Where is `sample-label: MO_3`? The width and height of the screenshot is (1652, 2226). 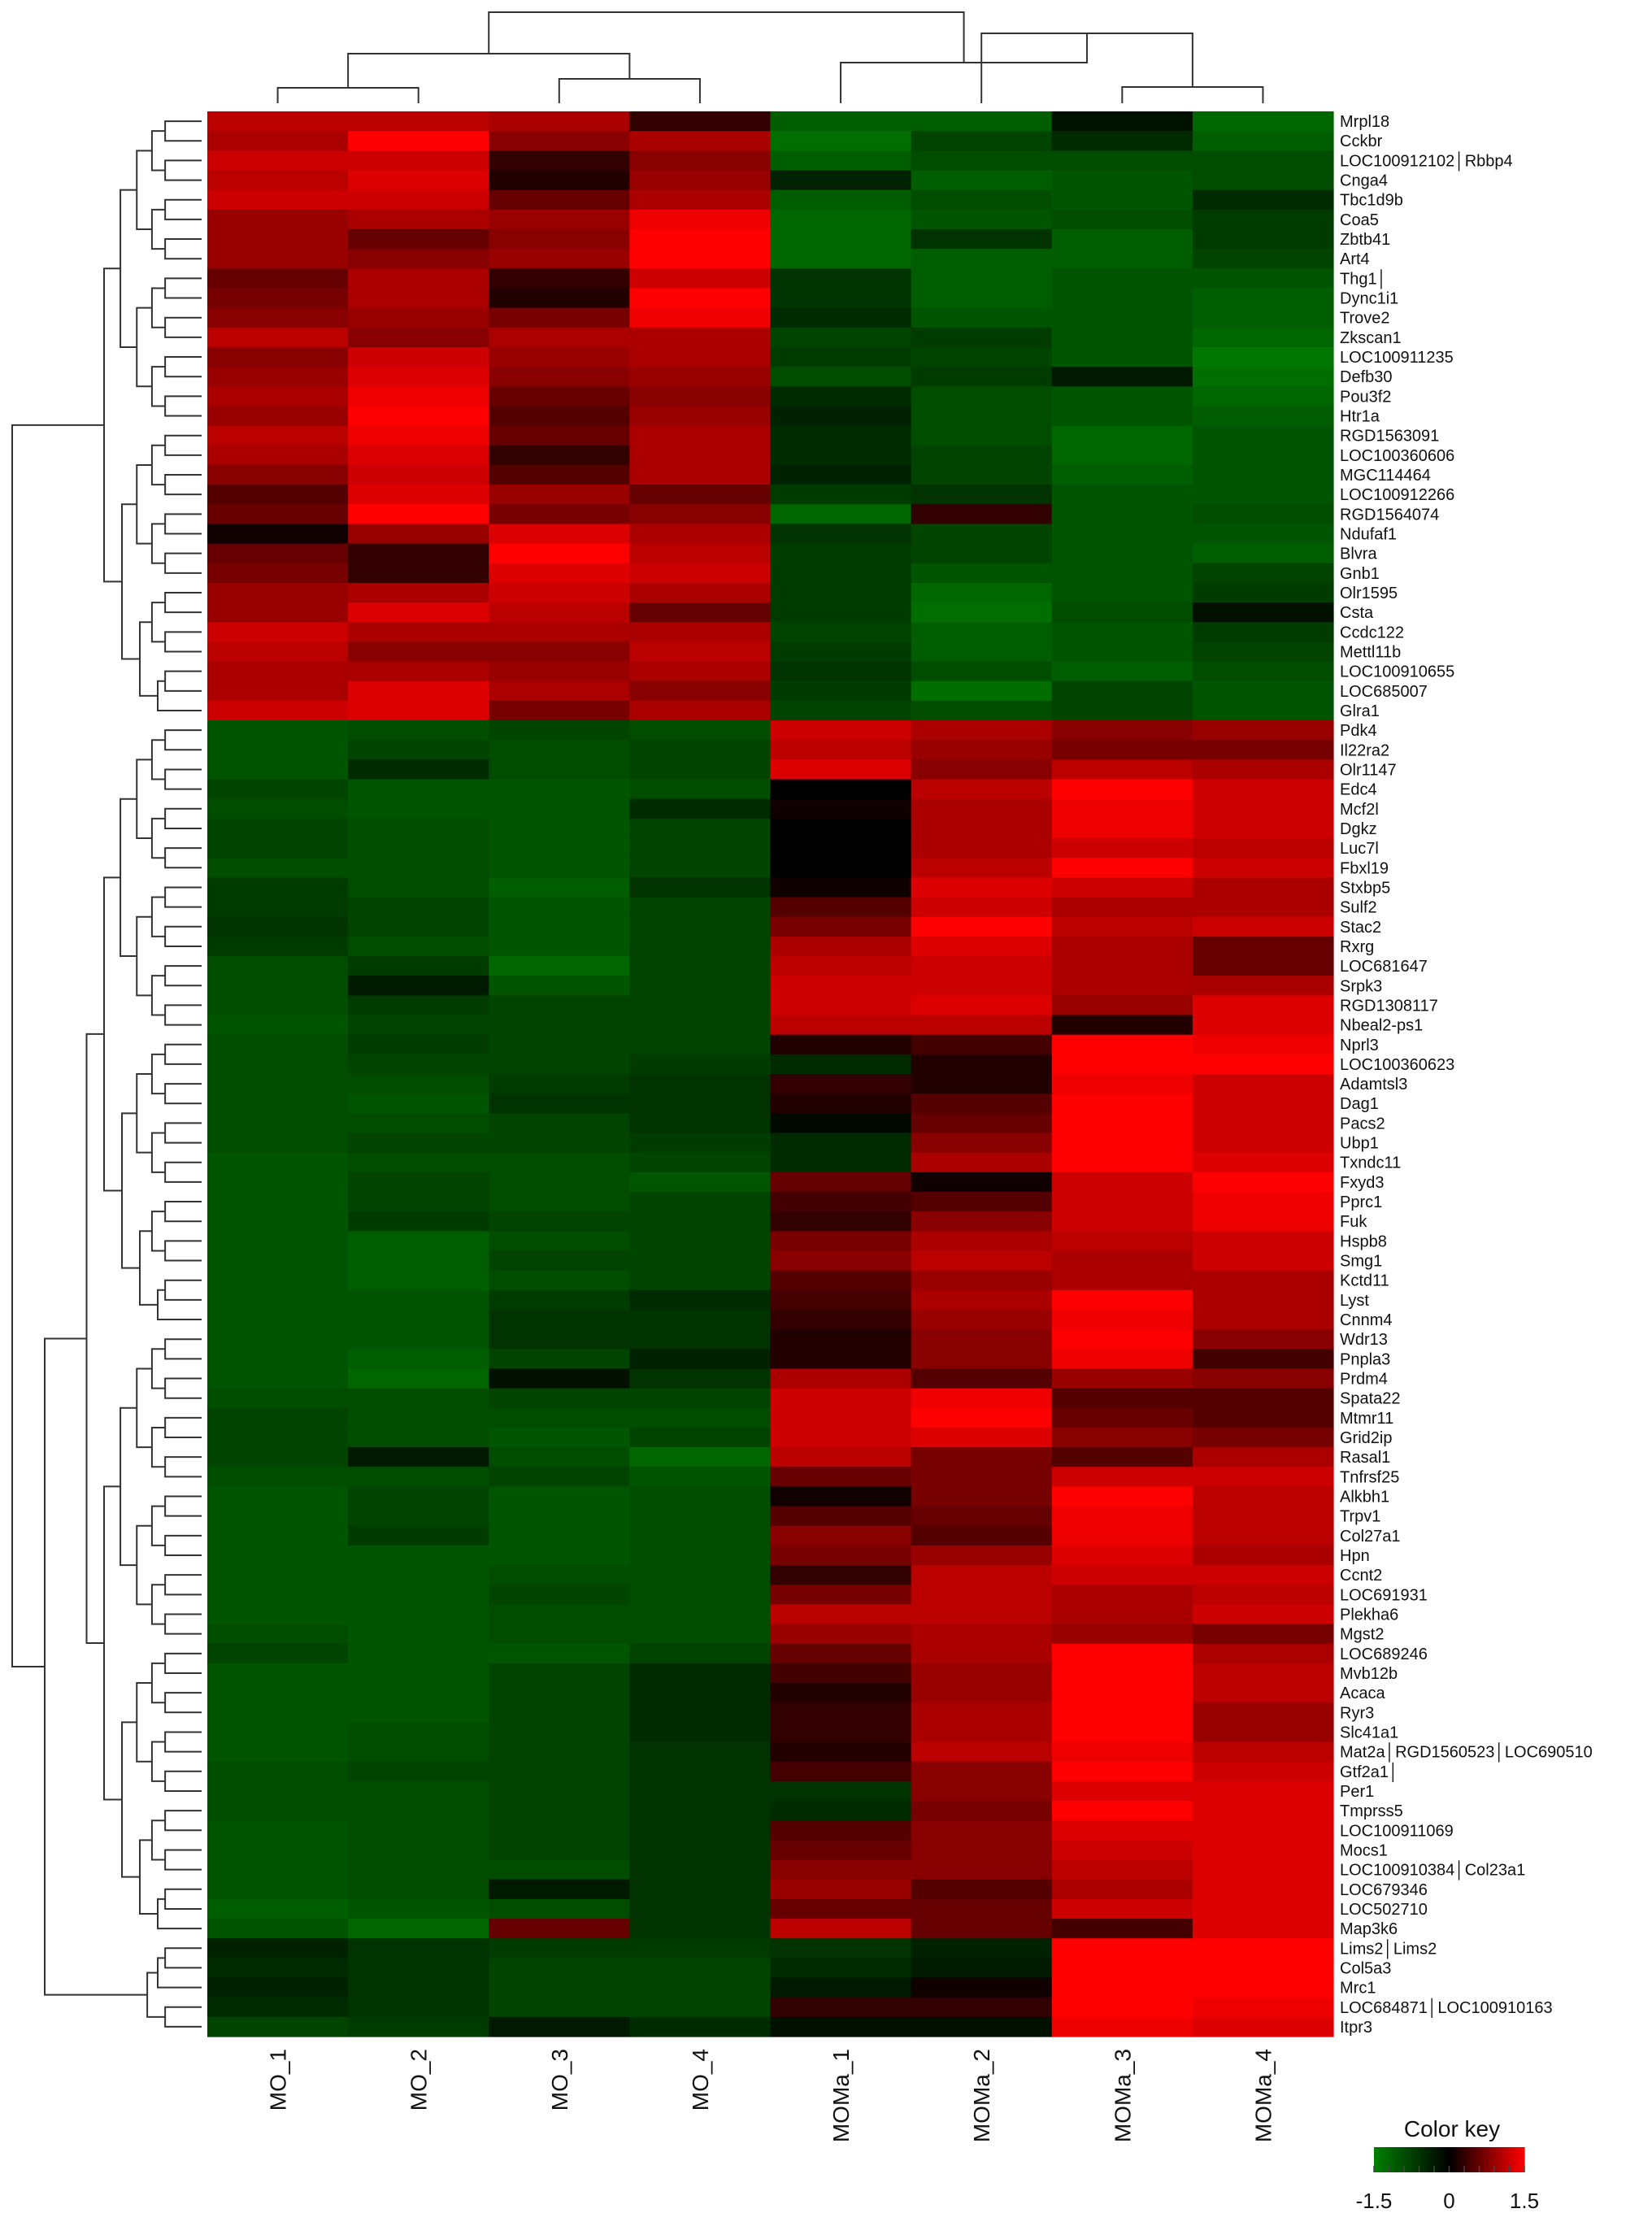 sample-label: MO_3 is located at coordinates (559, 2080).